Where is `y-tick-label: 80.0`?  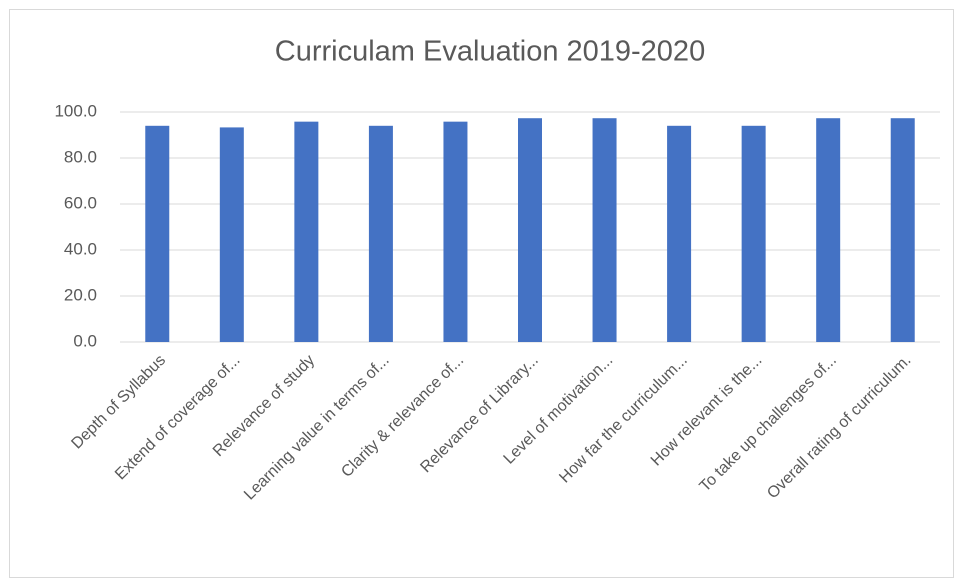 y-tick-label: 80.0 is located at coordinates (80, 156).